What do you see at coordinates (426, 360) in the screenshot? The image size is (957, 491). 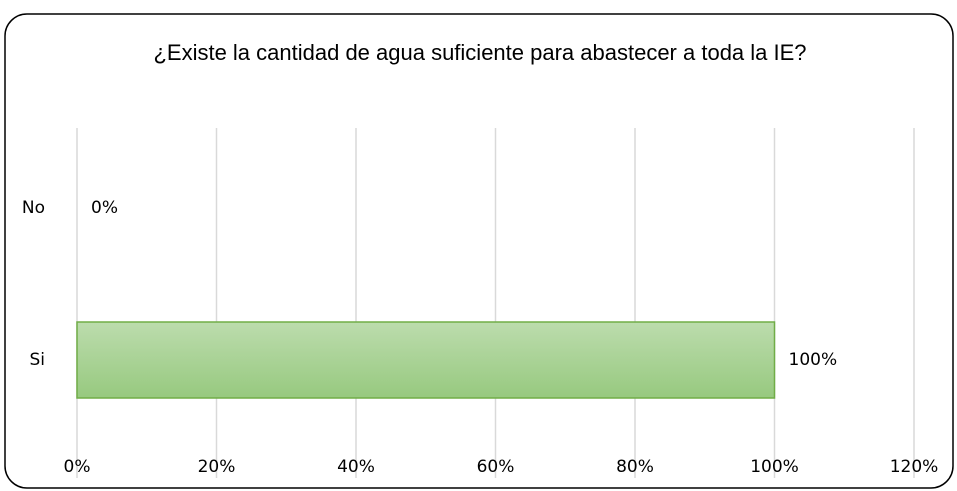 I see `bar` at bounding box center [426, 360].